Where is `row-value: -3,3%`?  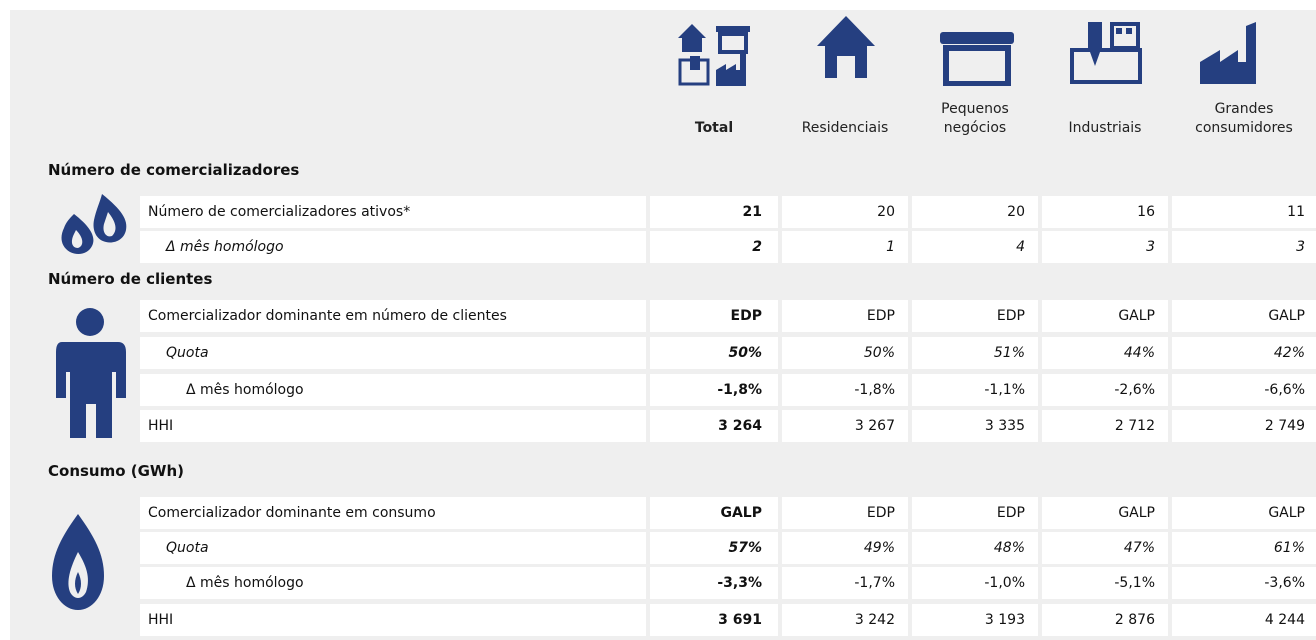 row-value: -3,3% is located at coordinates (739, 583).